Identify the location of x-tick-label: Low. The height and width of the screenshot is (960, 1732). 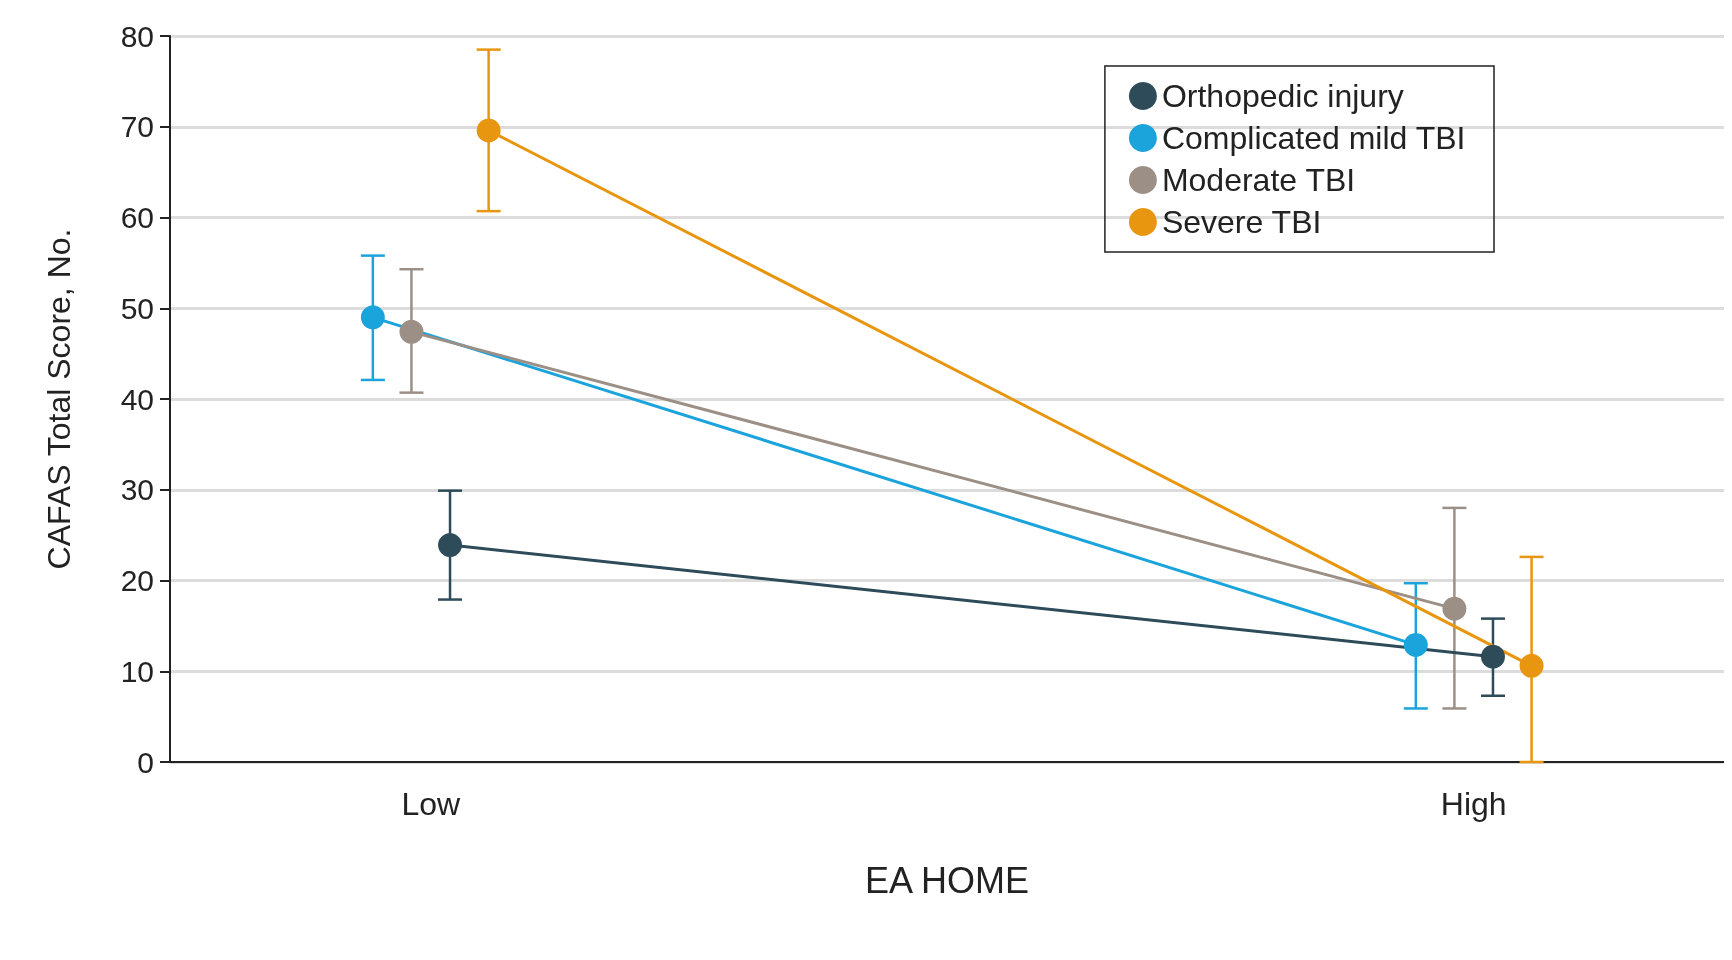
(431, 804).